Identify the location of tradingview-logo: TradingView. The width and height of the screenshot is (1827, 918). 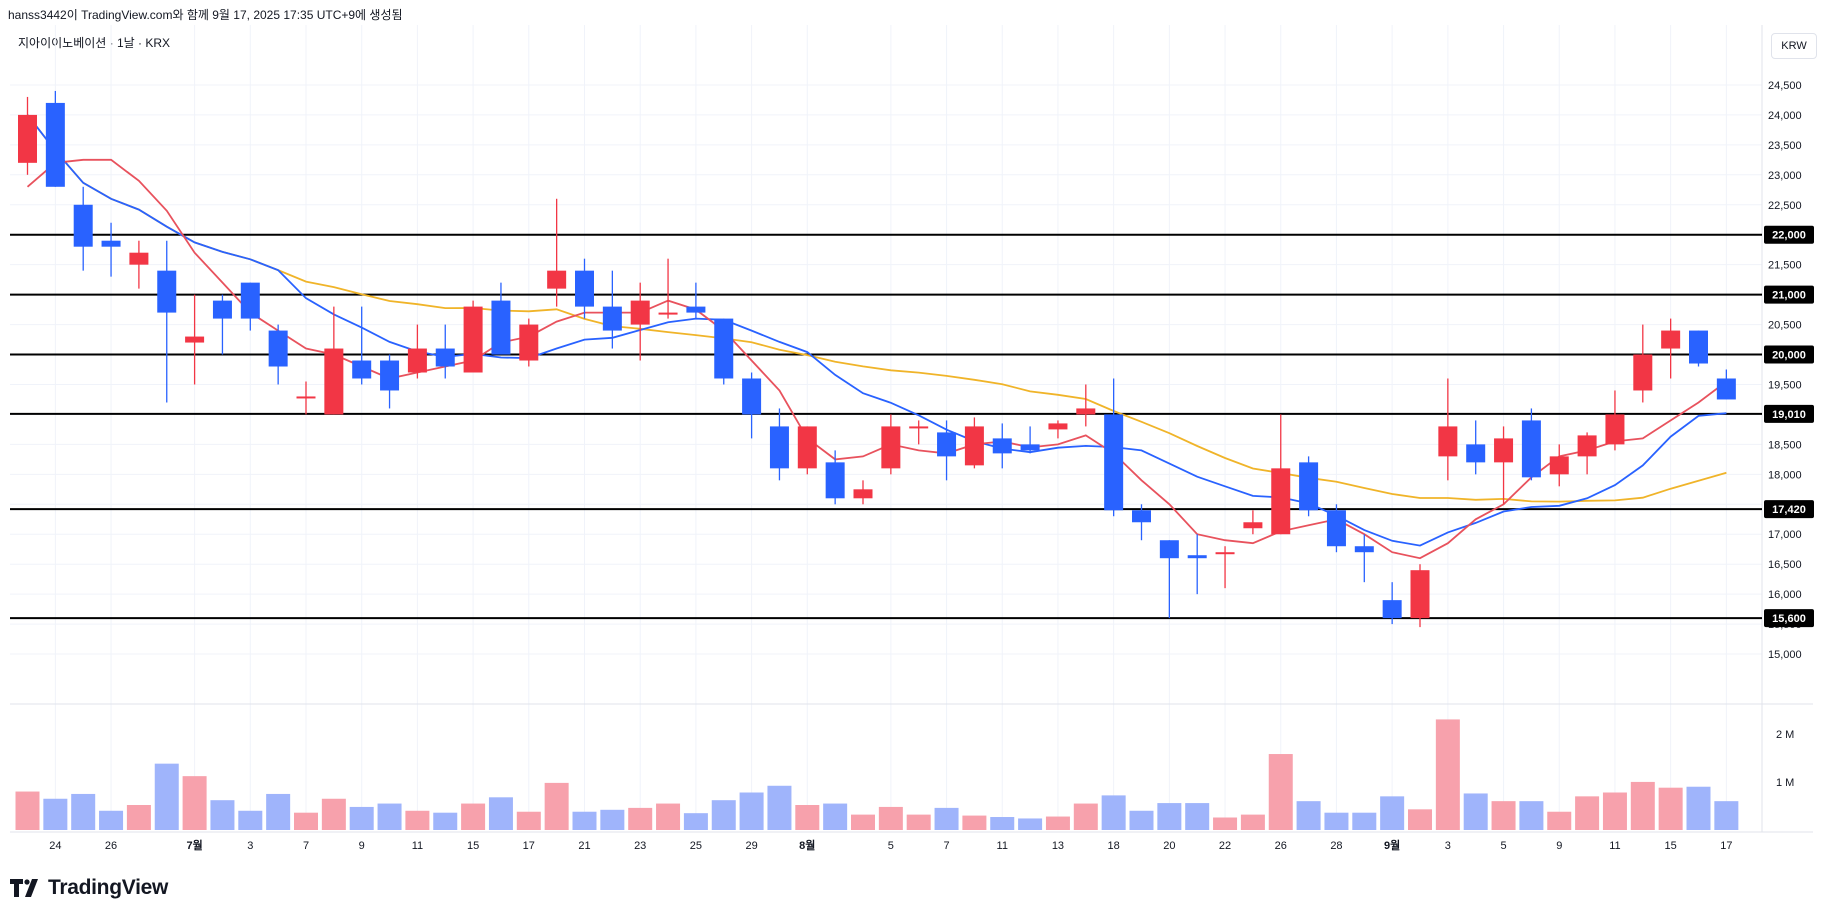
(89, 888).